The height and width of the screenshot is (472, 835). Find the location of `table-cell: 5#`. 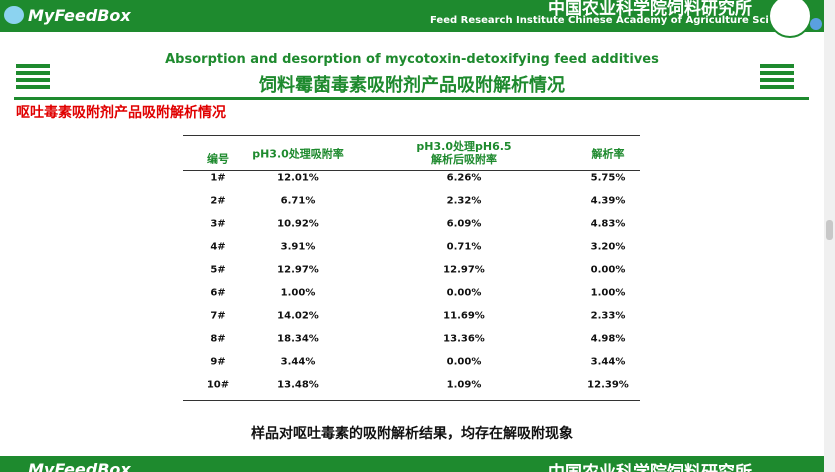

table-cell: 5# is located at coordinates (218, 270).